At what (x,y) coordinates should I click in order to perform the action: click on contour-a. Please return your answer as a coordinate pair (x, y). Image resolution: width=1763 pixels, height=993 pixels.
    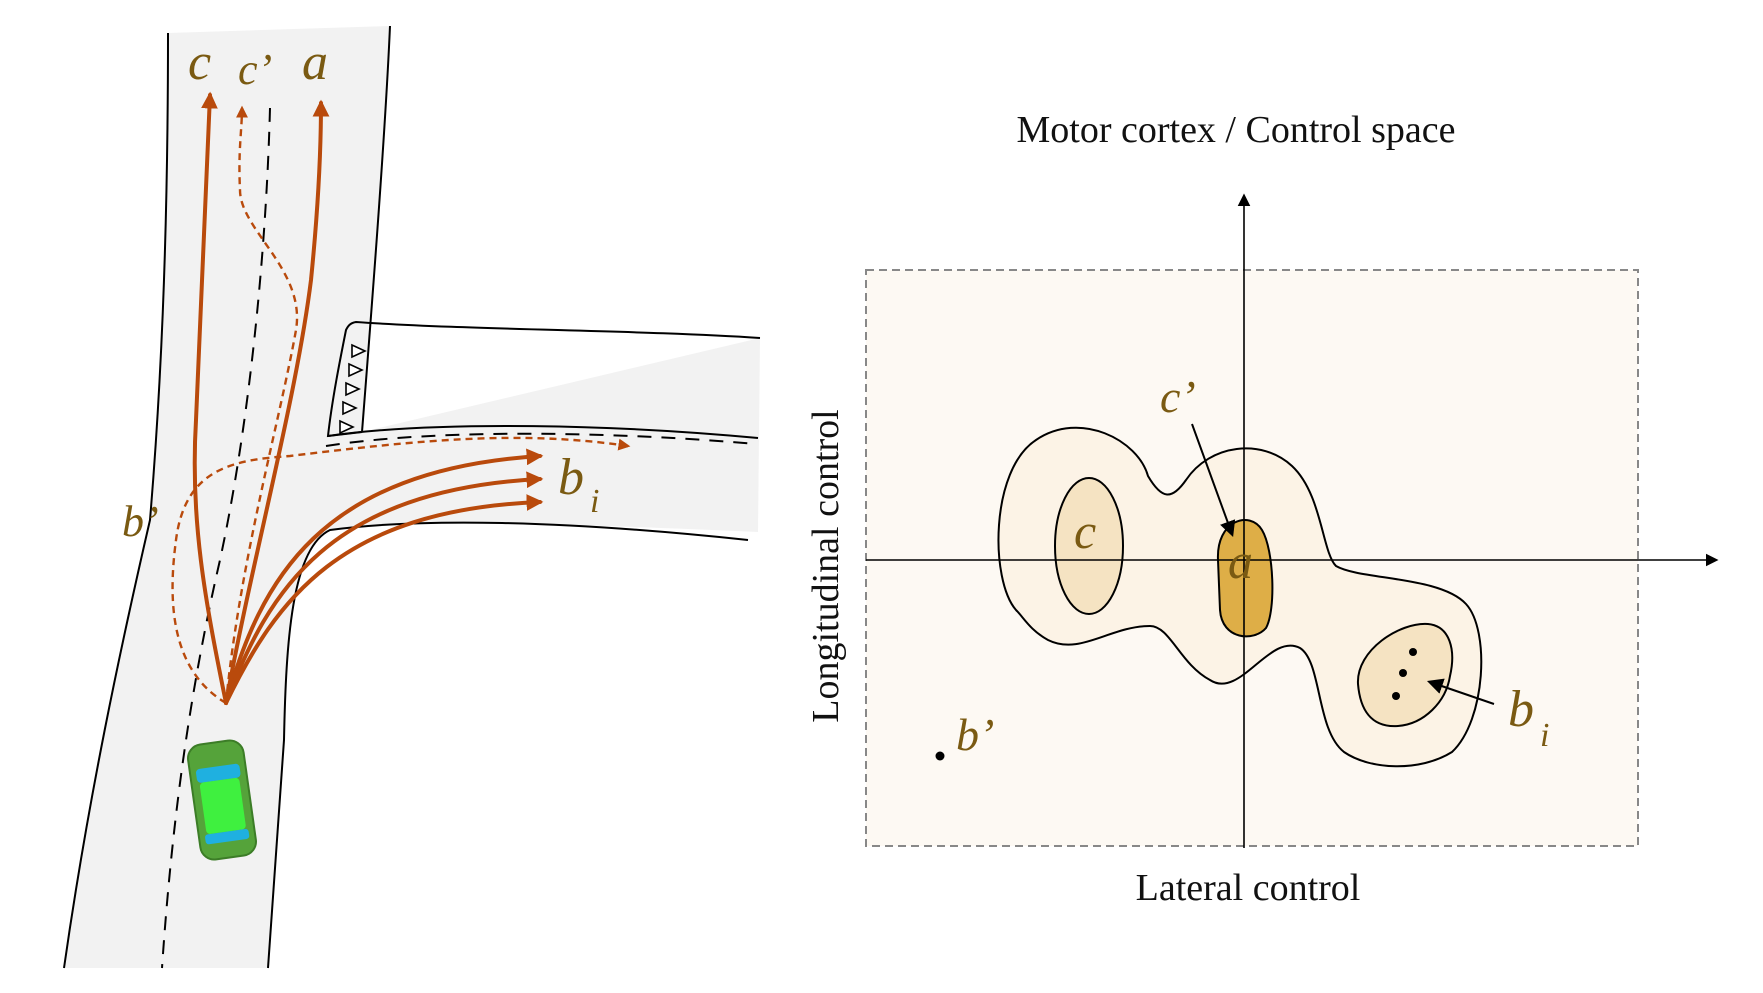
    Looking at the image, I should click on (1245, 578).